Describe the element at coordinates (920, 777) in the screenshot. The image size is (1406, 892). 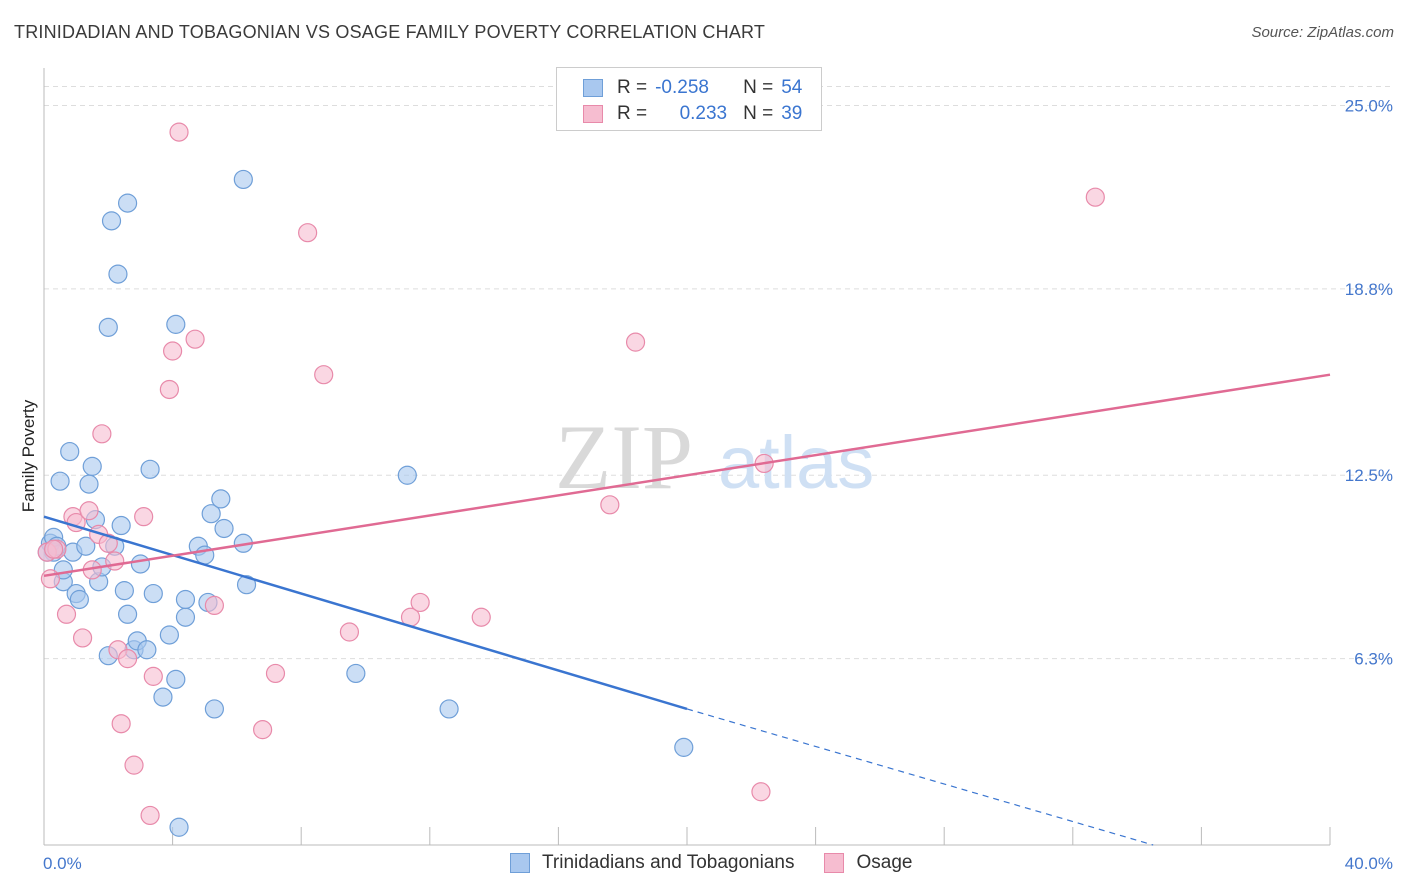
I see `trinidadian-trendline-extension` at that location.